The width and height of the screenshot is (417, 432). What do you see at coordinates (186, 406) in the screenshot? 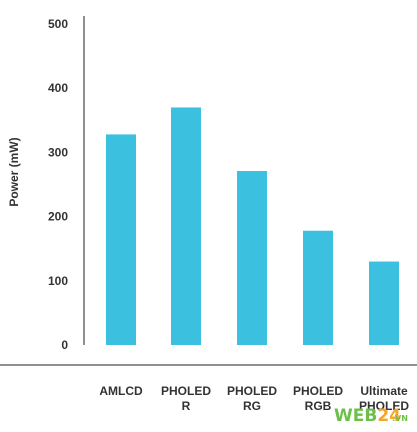
I see `x-category-label-line: R` at bounding box center [186, 406].